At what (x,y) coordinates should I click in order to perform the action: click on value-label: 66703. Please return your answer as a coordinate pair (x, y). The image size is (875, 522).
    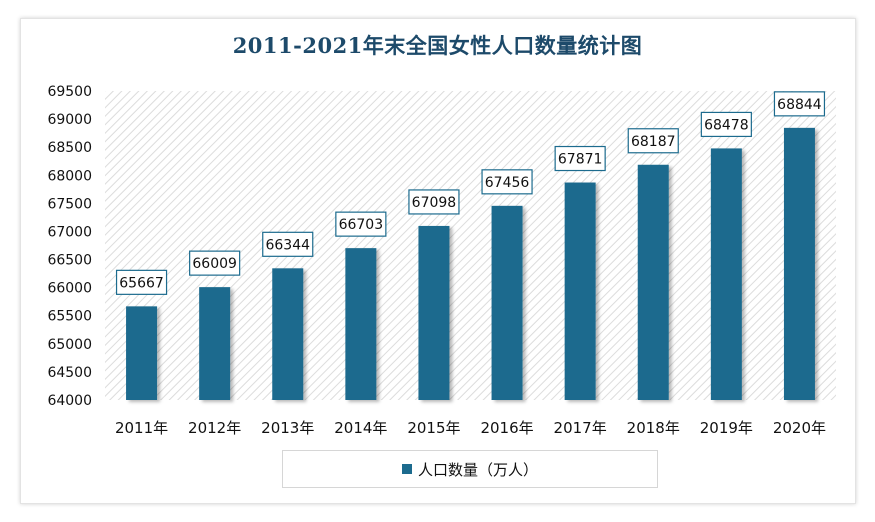
    Looking at the image, I should click on (361, 225).